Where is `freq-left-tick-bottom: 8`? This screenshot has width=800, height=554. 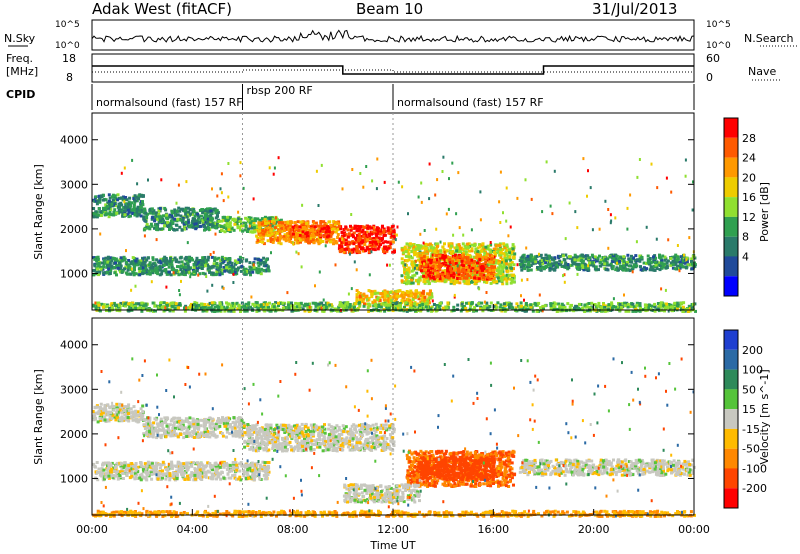 freq-left-tick-bottom: 8 is located at coordinates (69, 77).